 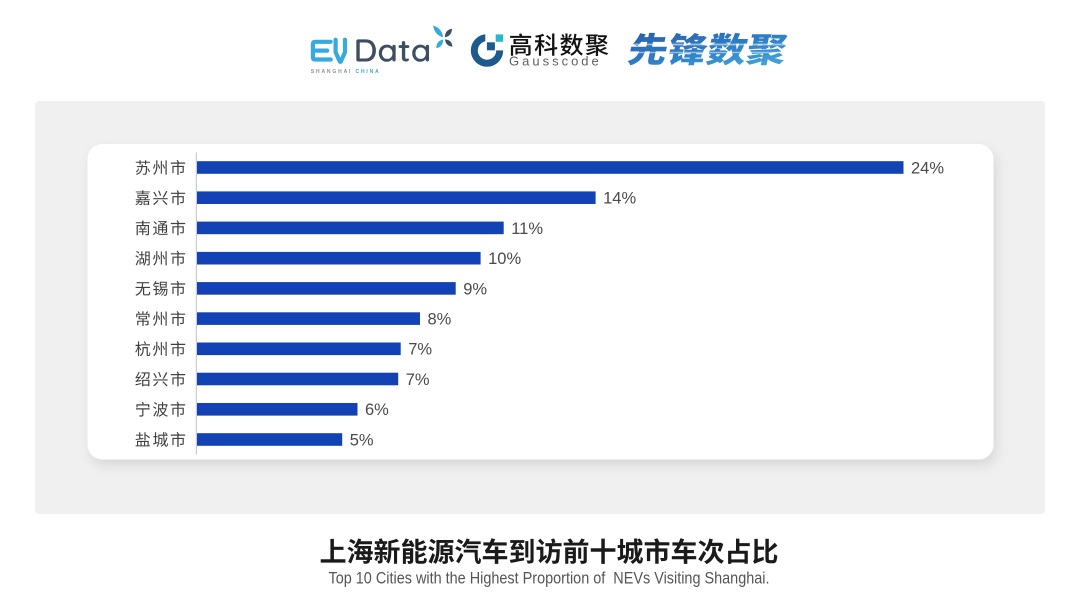 What do you see at coordinates (362, 440) in the screenshot?
I see `svg-text: 5%` at bounding box center [362, 440].